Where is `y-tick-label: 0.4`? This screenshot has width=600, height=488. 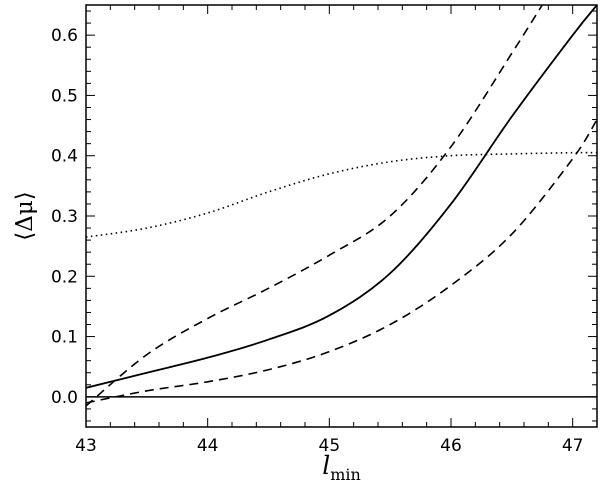 y-tick-label: 0.4 is located at coordinates (64, 157).